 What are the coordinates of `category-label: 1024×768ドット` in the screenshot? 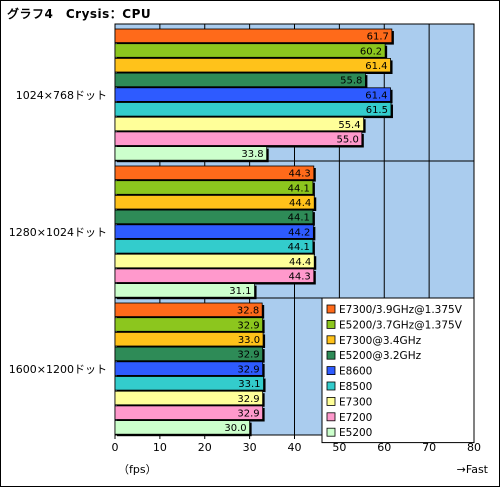 It's located at (61, 95).